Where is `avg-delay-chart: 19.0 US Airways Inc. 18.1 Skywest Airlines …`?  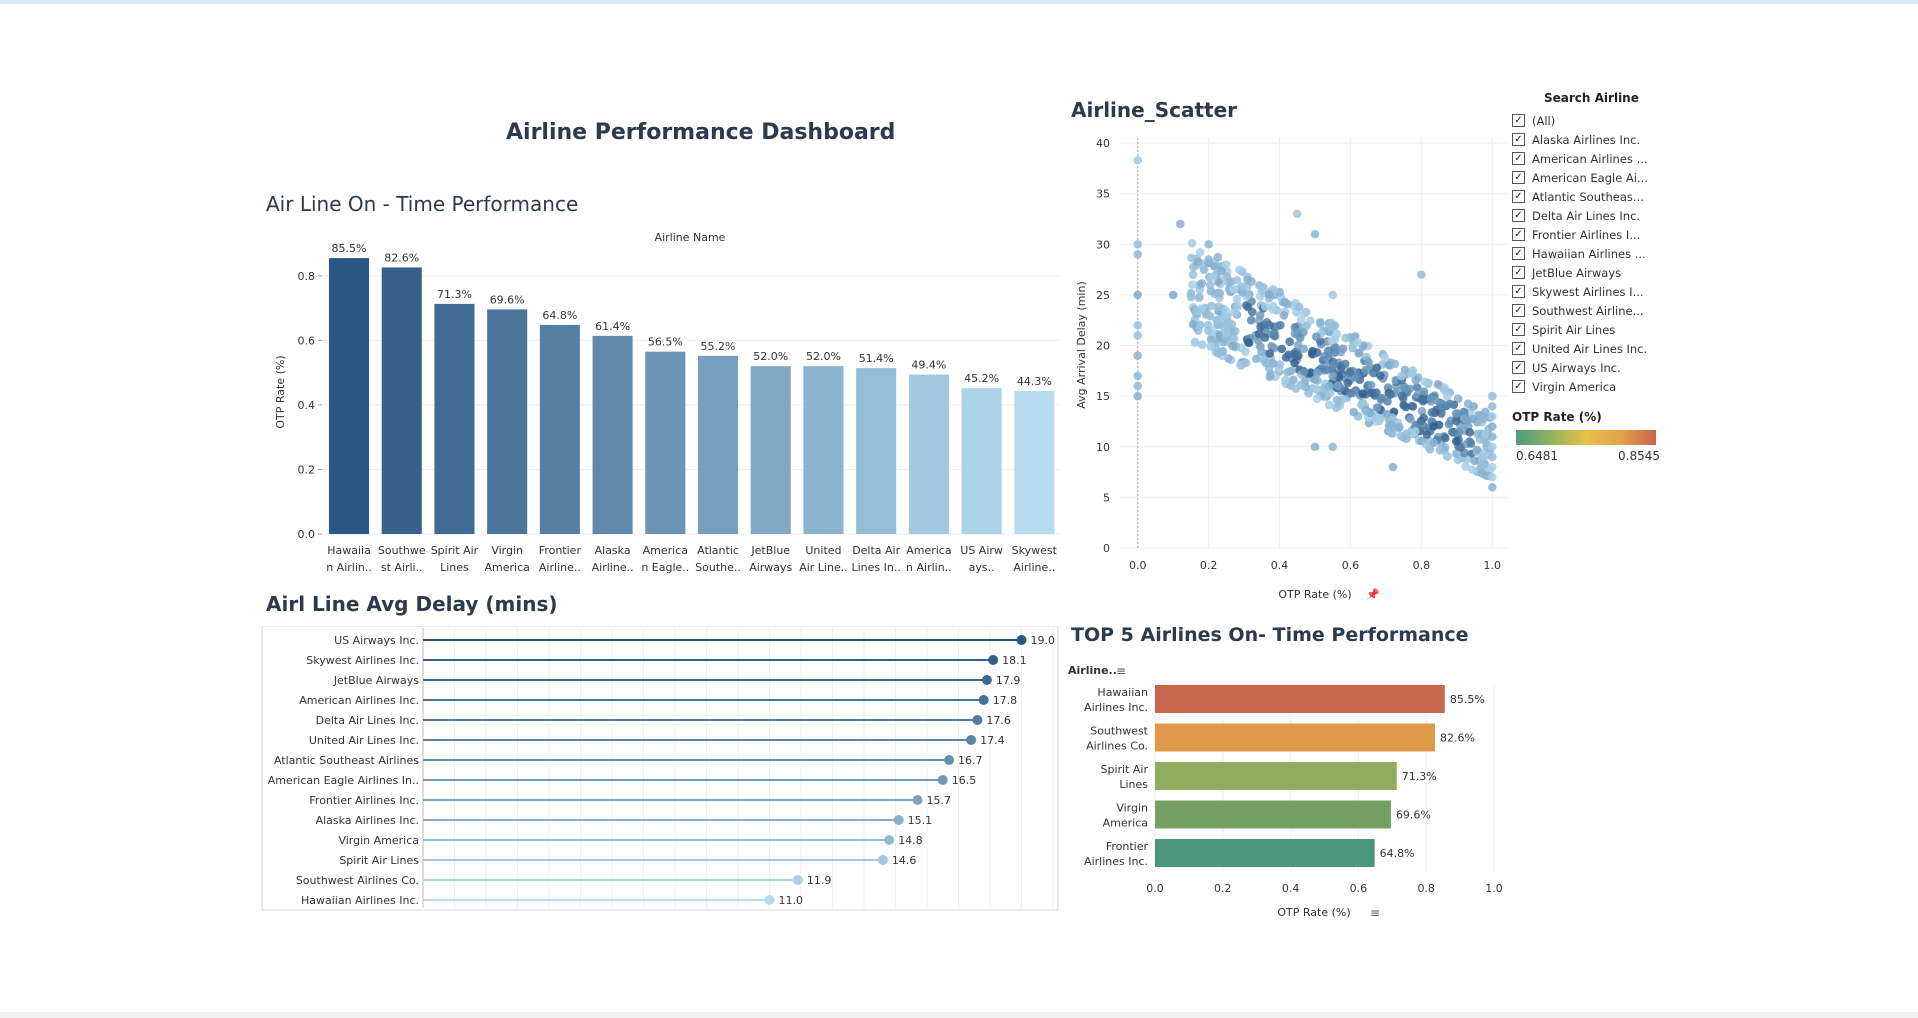 avg-delay-chart: 19.0 US Airways Inc. 18.1 Skywest Airlines … is located at coordinates (660, 769).